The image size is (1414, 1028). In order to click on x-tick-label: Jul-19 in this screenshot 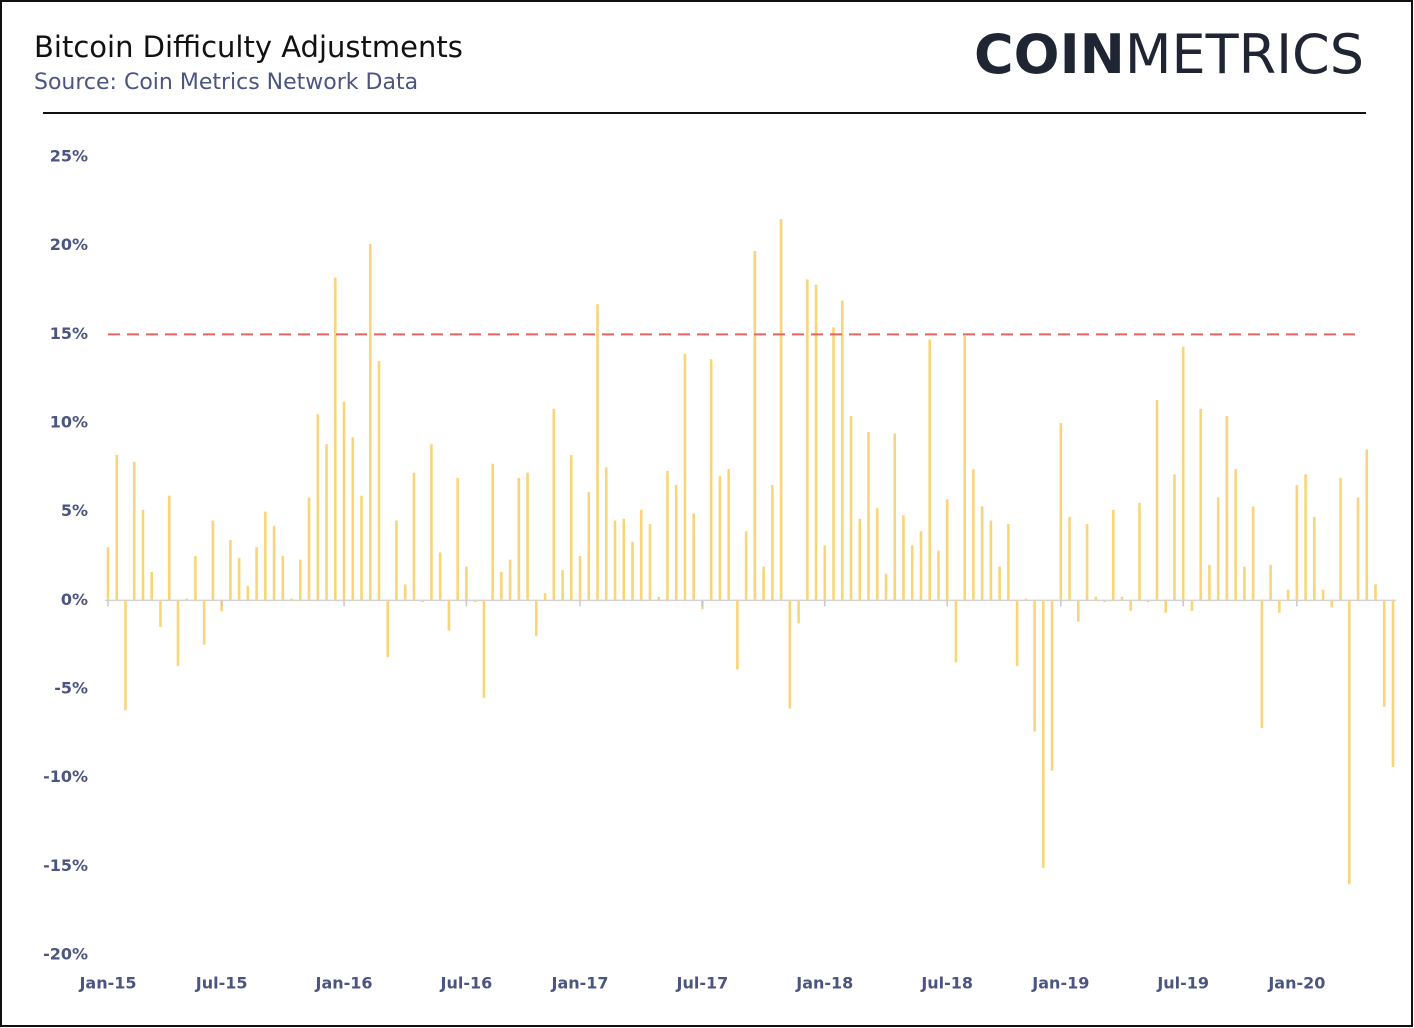, I will do `click(1182, 983)`.